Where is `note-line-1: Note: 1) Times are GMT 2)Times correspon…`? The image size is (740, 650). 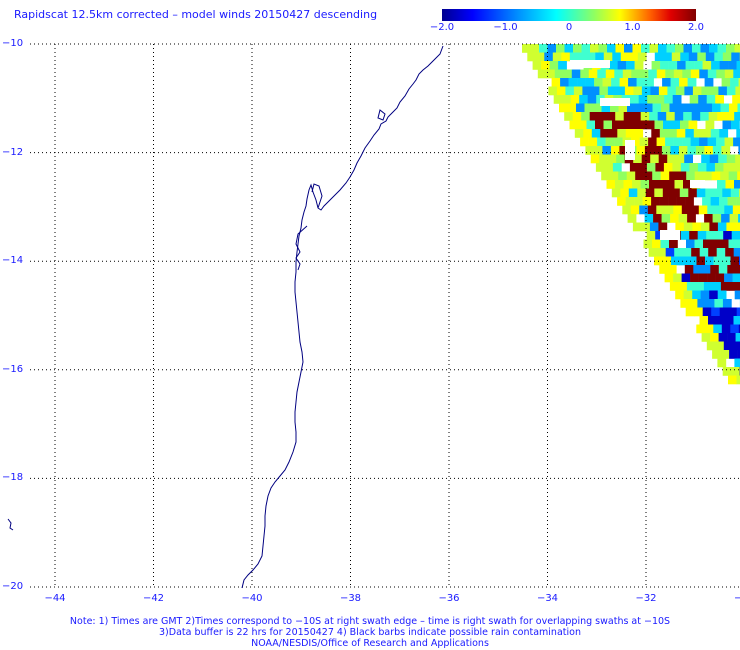
note-line-1: Note: 1) Times are GMT 2)Times correspon… is located at coordinates (370, 621).